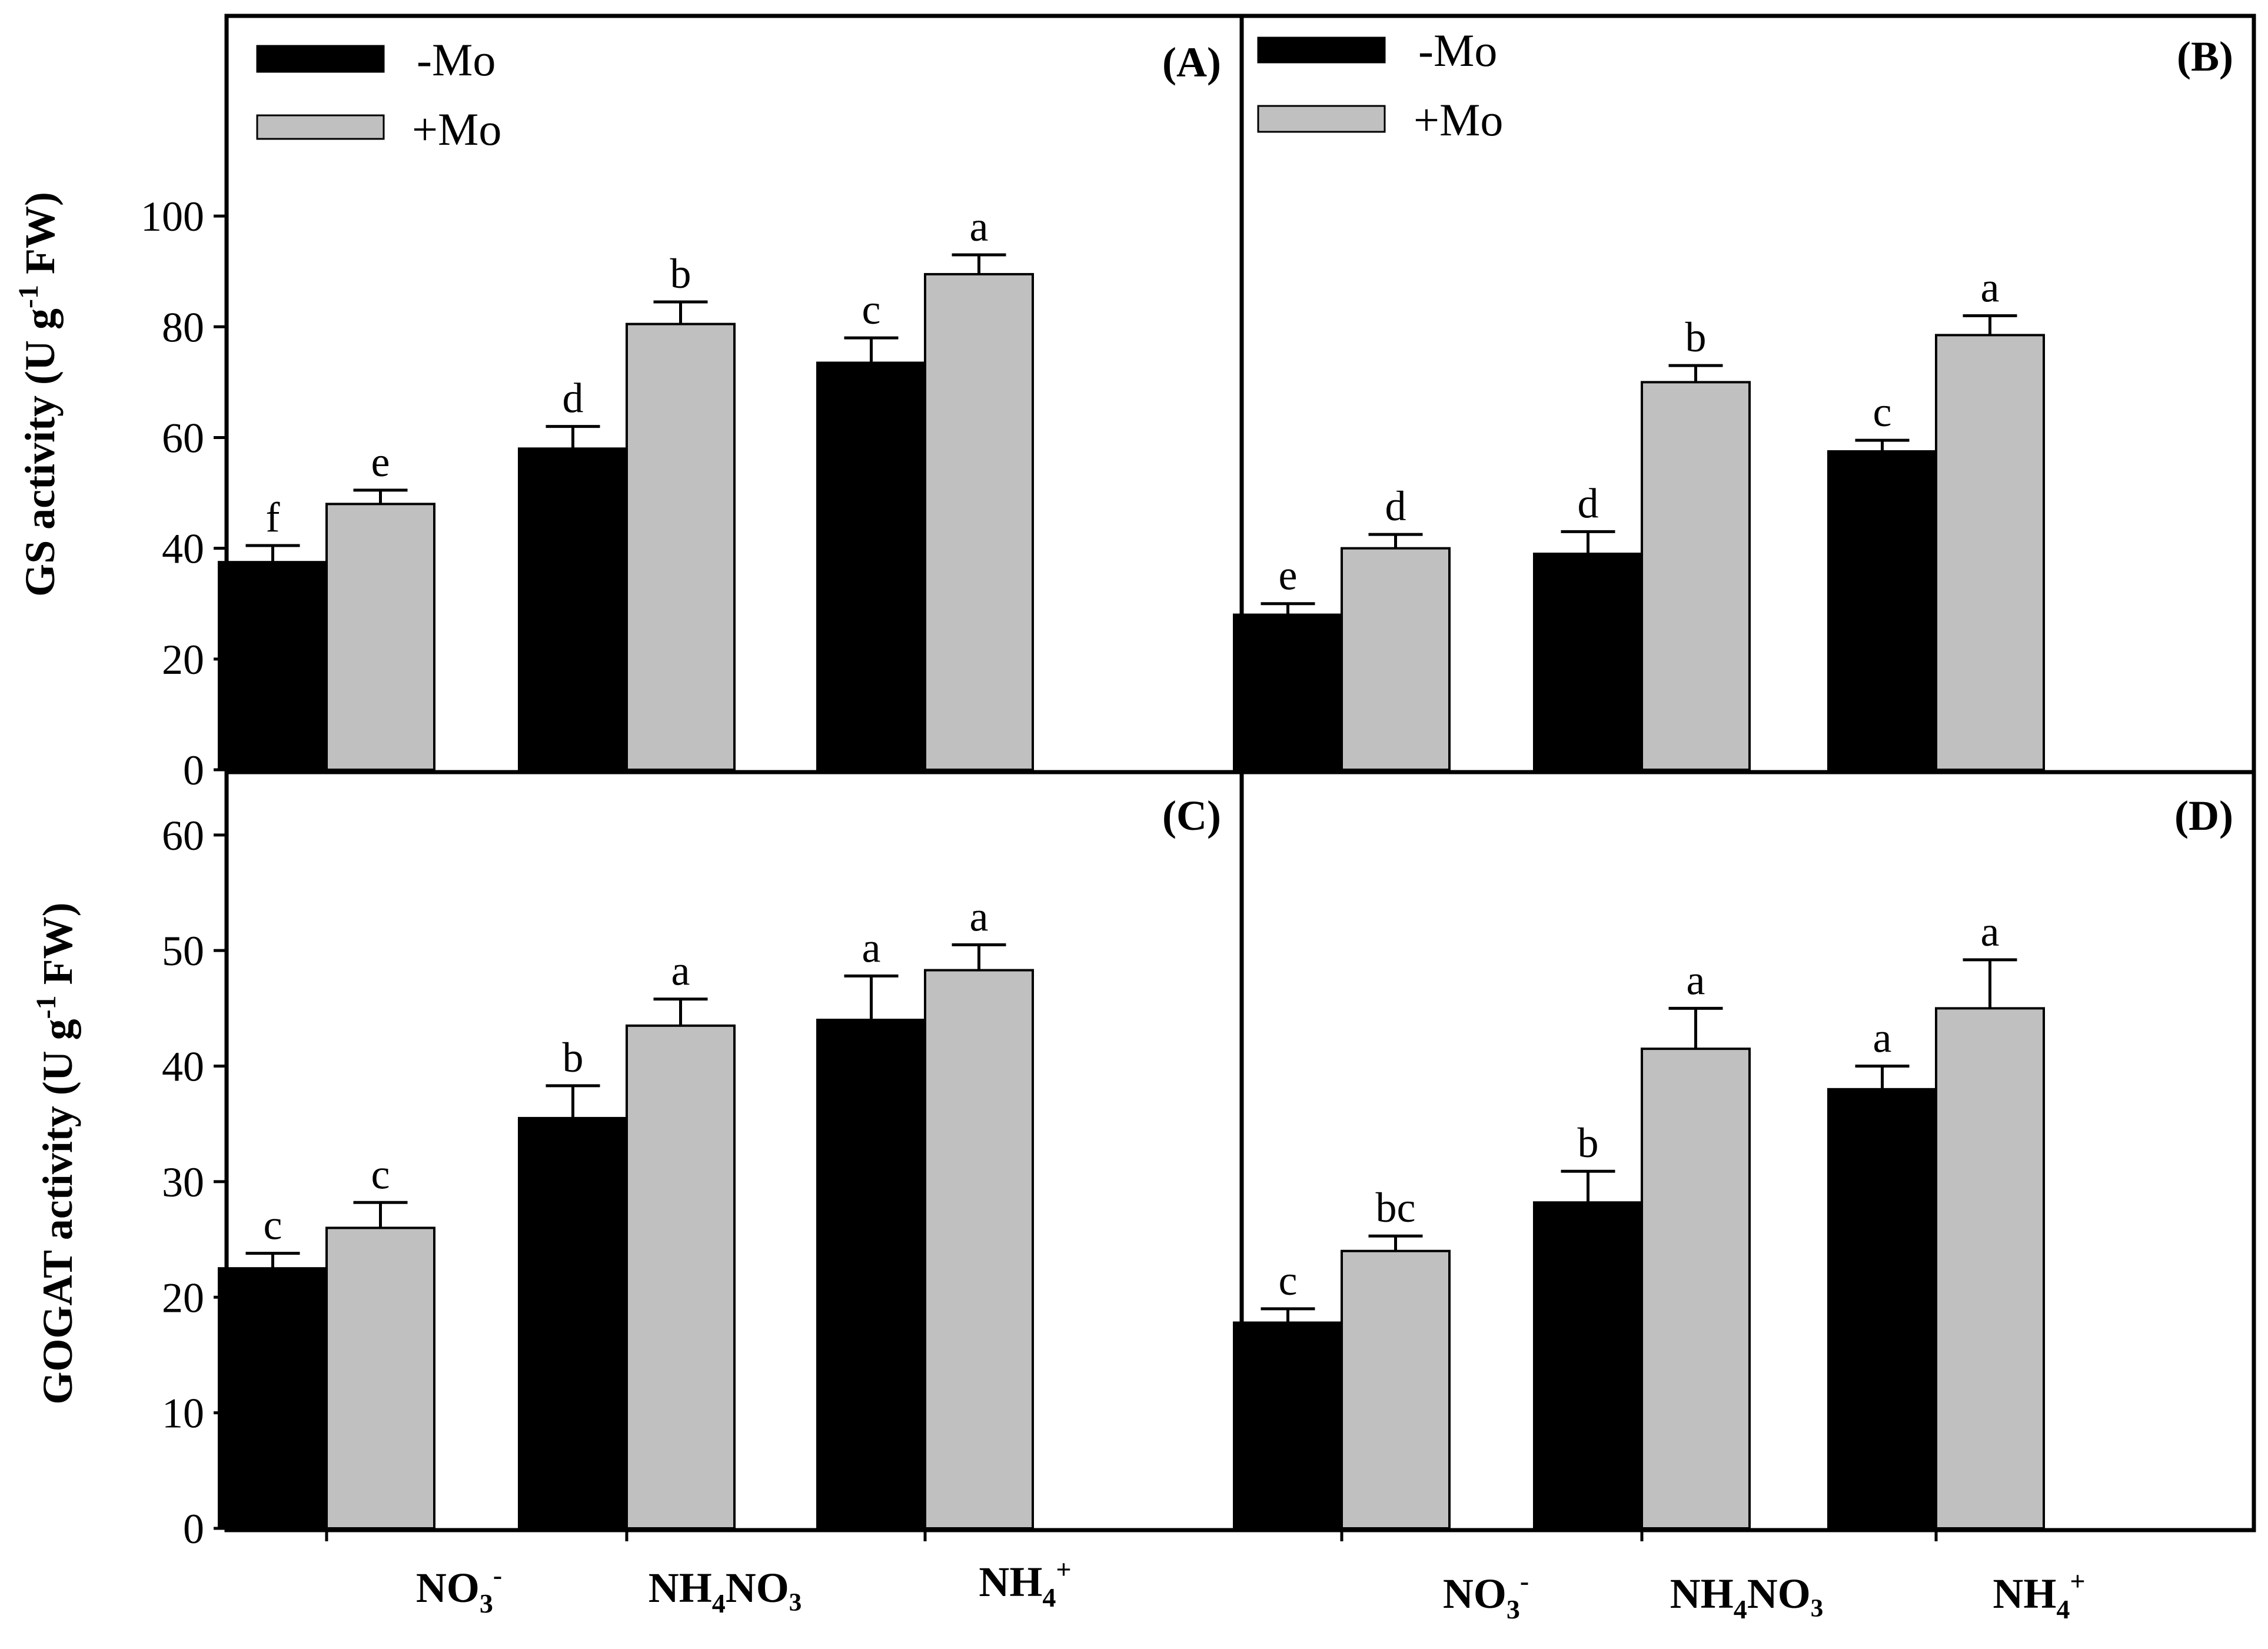 The image size is (2268, 1649). I want to click on panel-c-sig-letter-minus-mo-no3: c, so click(273, 1225).